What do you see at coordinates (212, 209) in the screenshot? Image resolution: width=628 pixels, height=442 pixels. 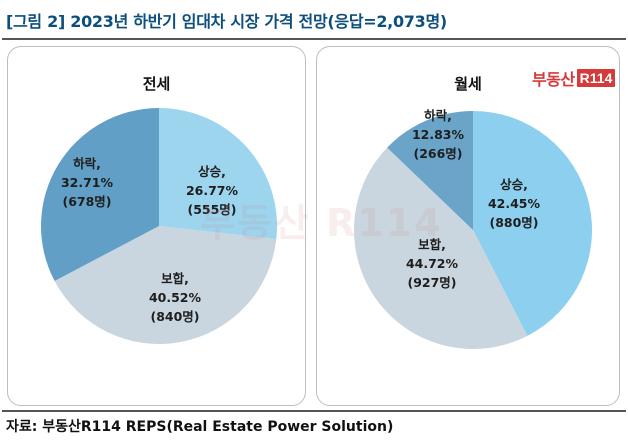 I see `slice-count-up: (555명)` at bounding box center [212, 209].